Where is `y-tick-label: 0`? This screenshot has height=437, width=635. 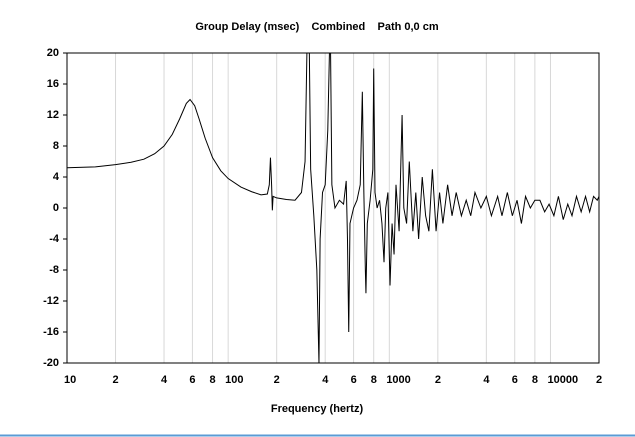 y-tick-label: 0 is located at coordinates (56, 208).